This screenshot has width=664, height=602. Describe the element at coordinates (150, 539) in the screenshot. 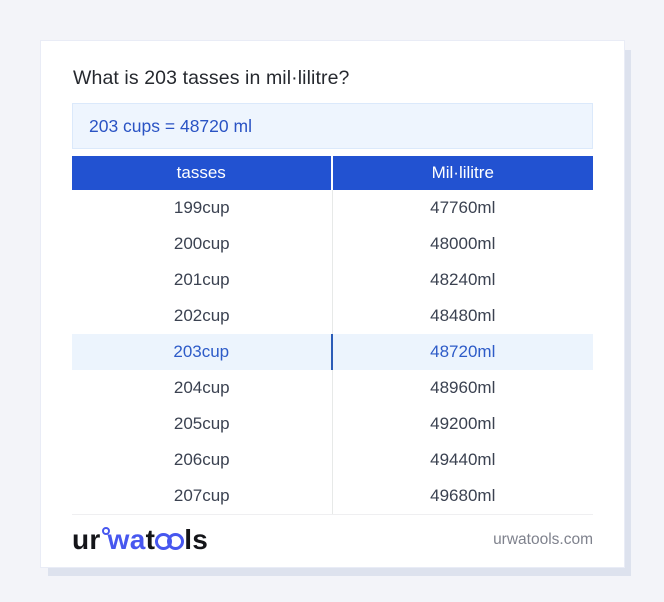

I see `logo-text-dark: t` at that location.